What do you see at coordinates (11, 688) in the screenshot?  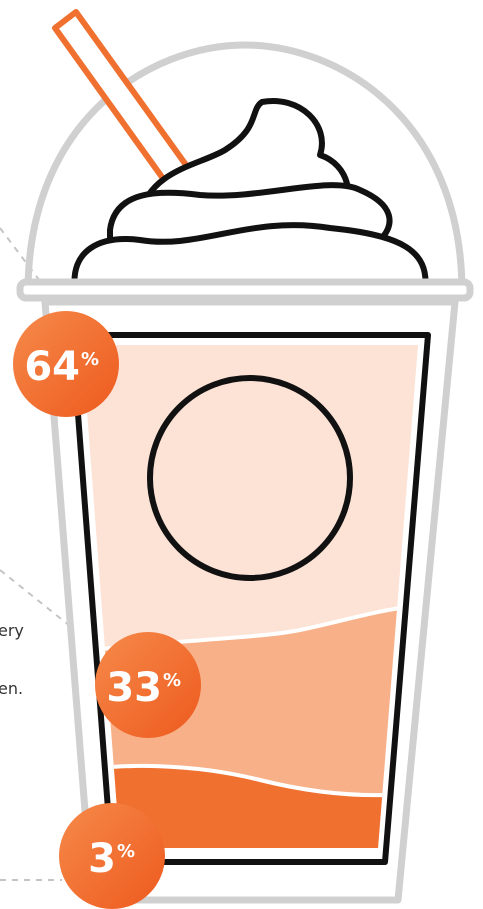 I see `text-fragment: en.` at bounding box center [11, 688].